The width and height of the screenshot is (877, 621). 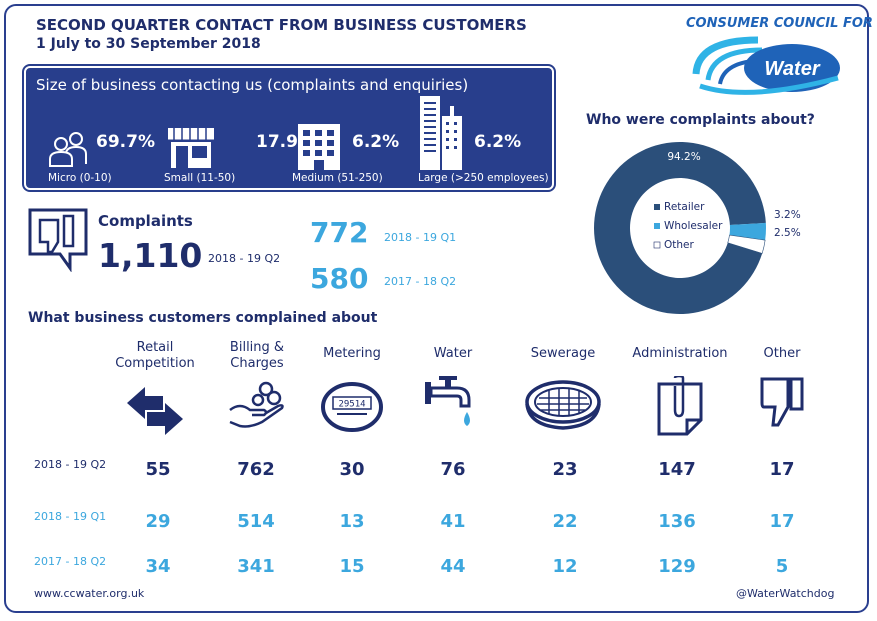 I want to click on category-label-line1: Retail, so click(x=155, y=347).